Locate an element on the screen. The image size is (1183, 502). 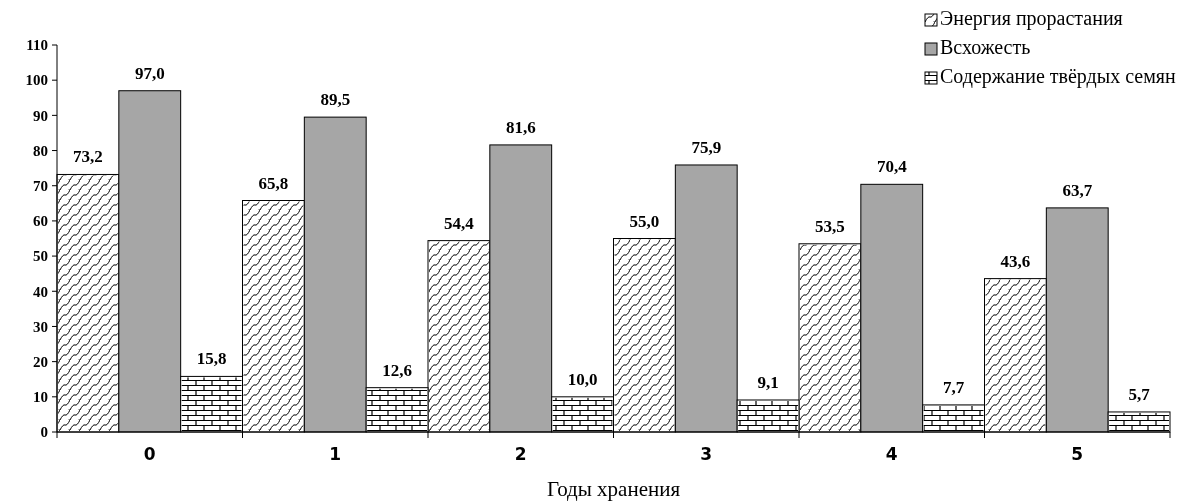
y-tick-label: 100 is located at coordinates (36, 80).